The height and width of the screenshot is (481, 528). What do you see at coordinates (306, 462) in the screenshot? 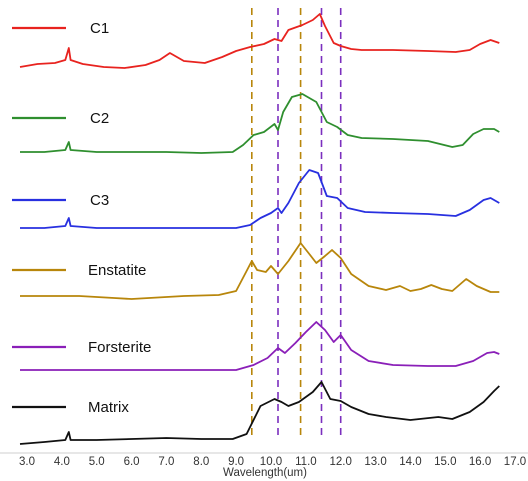
I see `x-tick-label: 11.0` at bounding box center [306, 462].